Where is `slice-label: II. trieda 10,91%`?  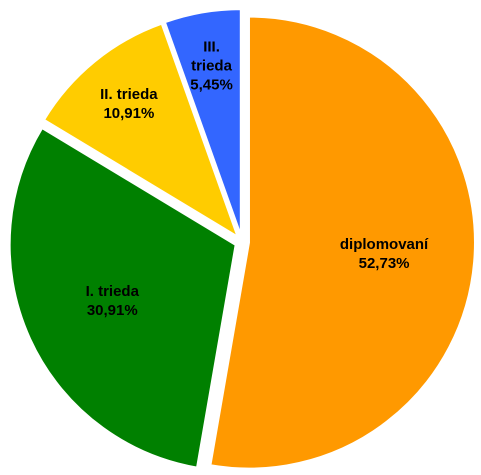 slice-label: II. trieda 10,91% is located at coordinates (129, 104).